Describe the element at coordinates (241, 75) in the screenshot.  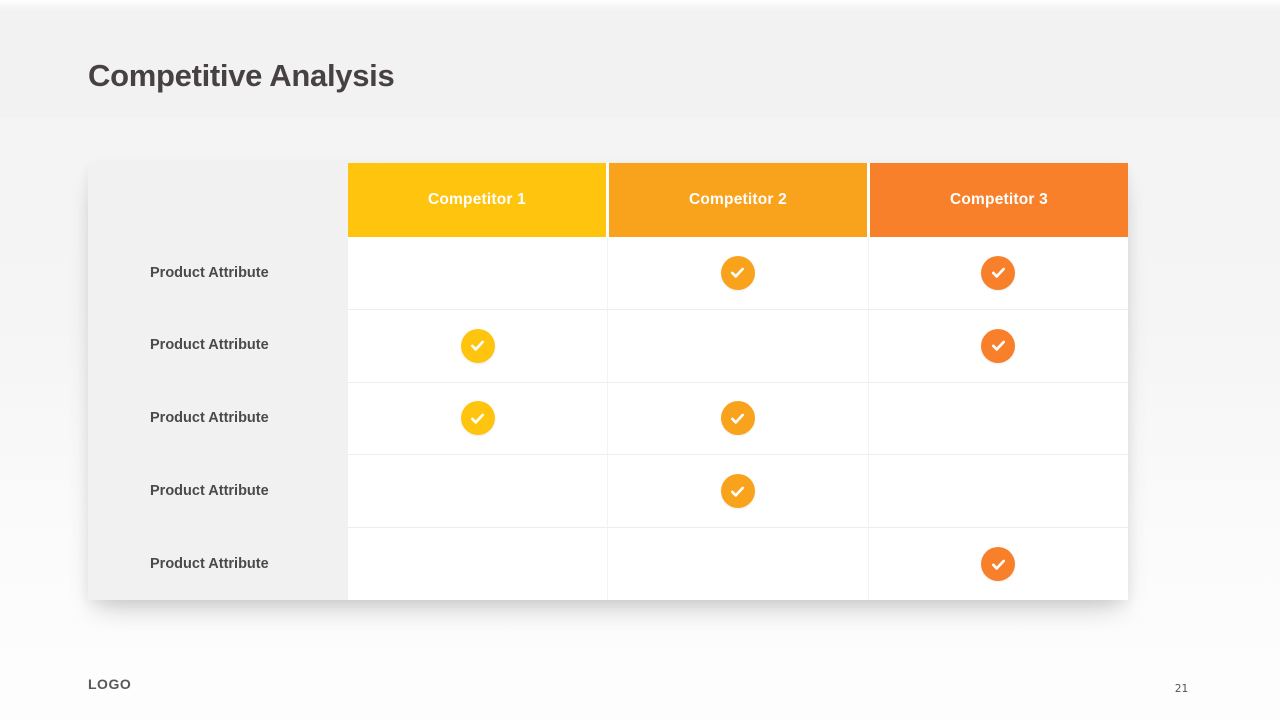
I see `page-title: Competitive Analysis` at that location.